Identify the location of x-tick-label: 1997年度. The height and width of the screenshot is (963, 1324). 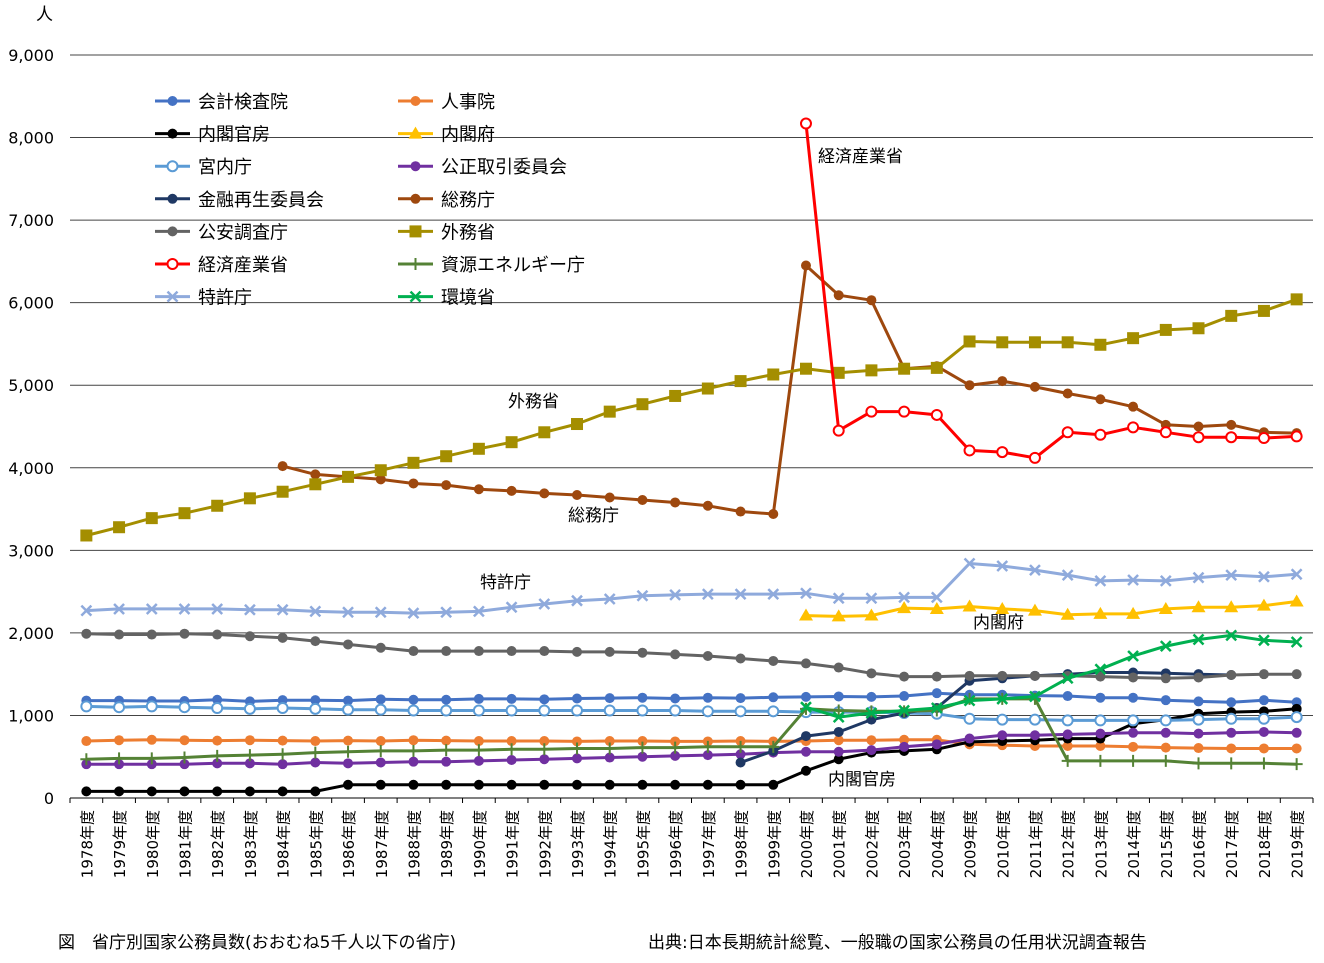
(709, 844).